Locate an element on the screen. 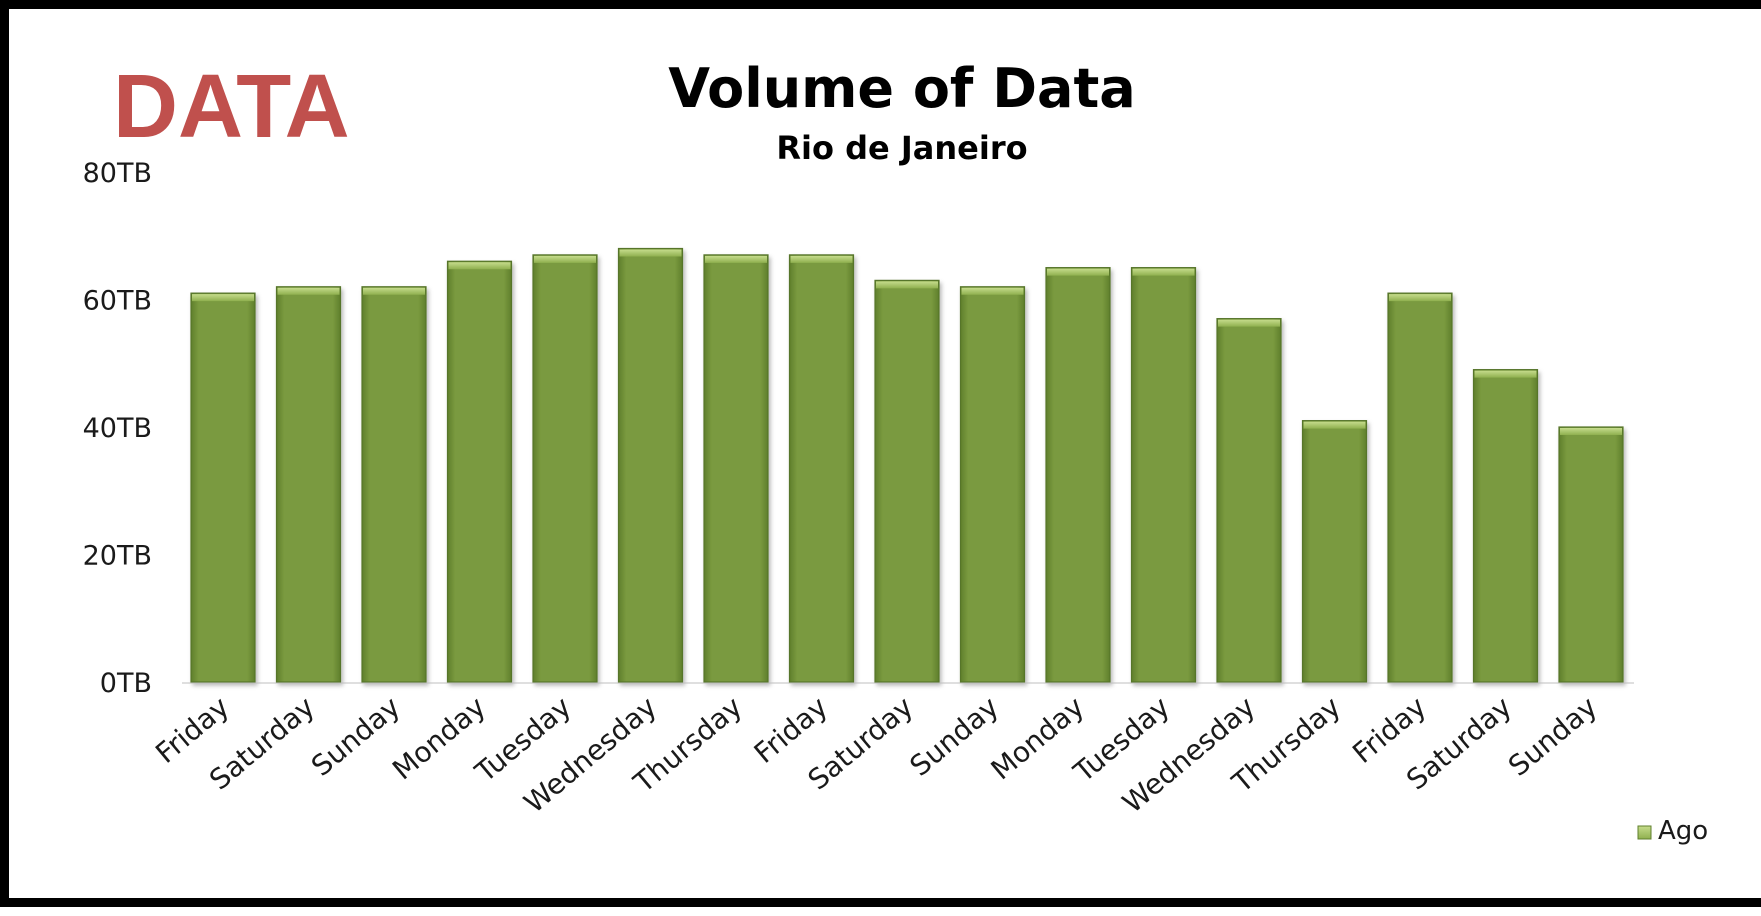 The width and height of the screenshot is (1761, 916). chart-subtitle: Rio de Janeiro is located at coordinates (901, 148).